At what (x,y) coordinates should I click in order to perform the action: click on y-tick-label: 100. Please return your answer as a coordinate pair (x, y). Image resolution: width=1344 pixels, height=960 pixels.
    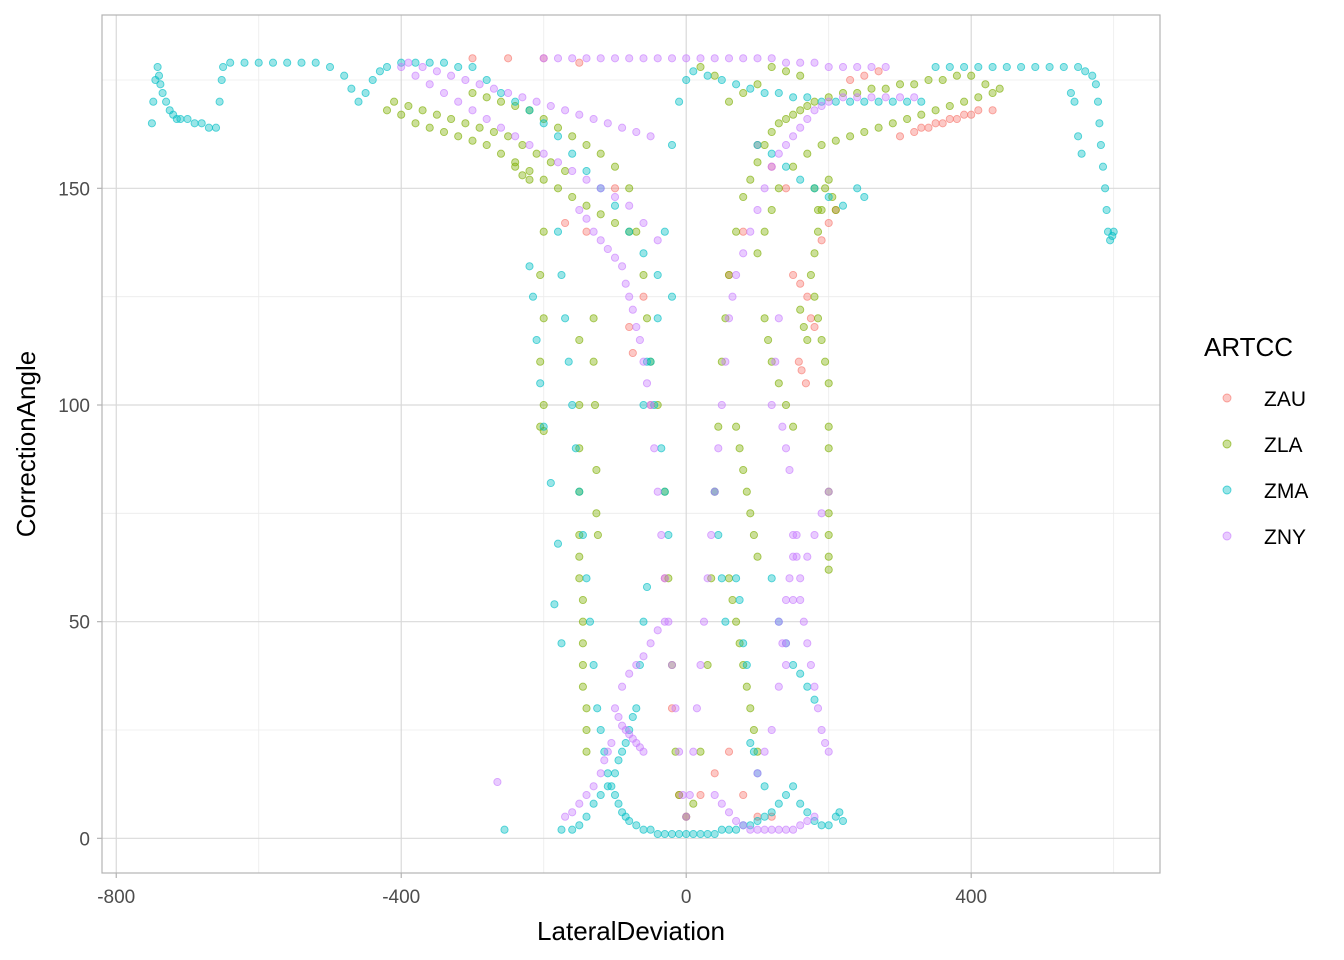
    Looking at the image, I should click on (74, 406).